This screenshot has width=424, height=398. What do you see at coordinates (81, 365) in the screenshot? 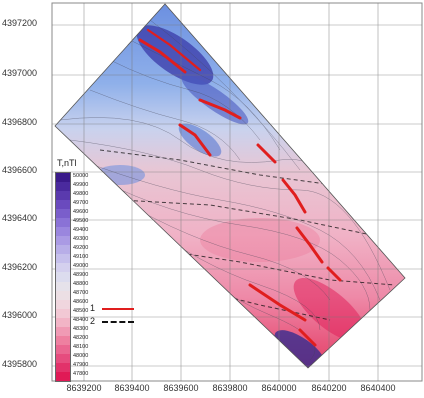
I see `colorbar-label: 47900` at bounding box center [81, 365].